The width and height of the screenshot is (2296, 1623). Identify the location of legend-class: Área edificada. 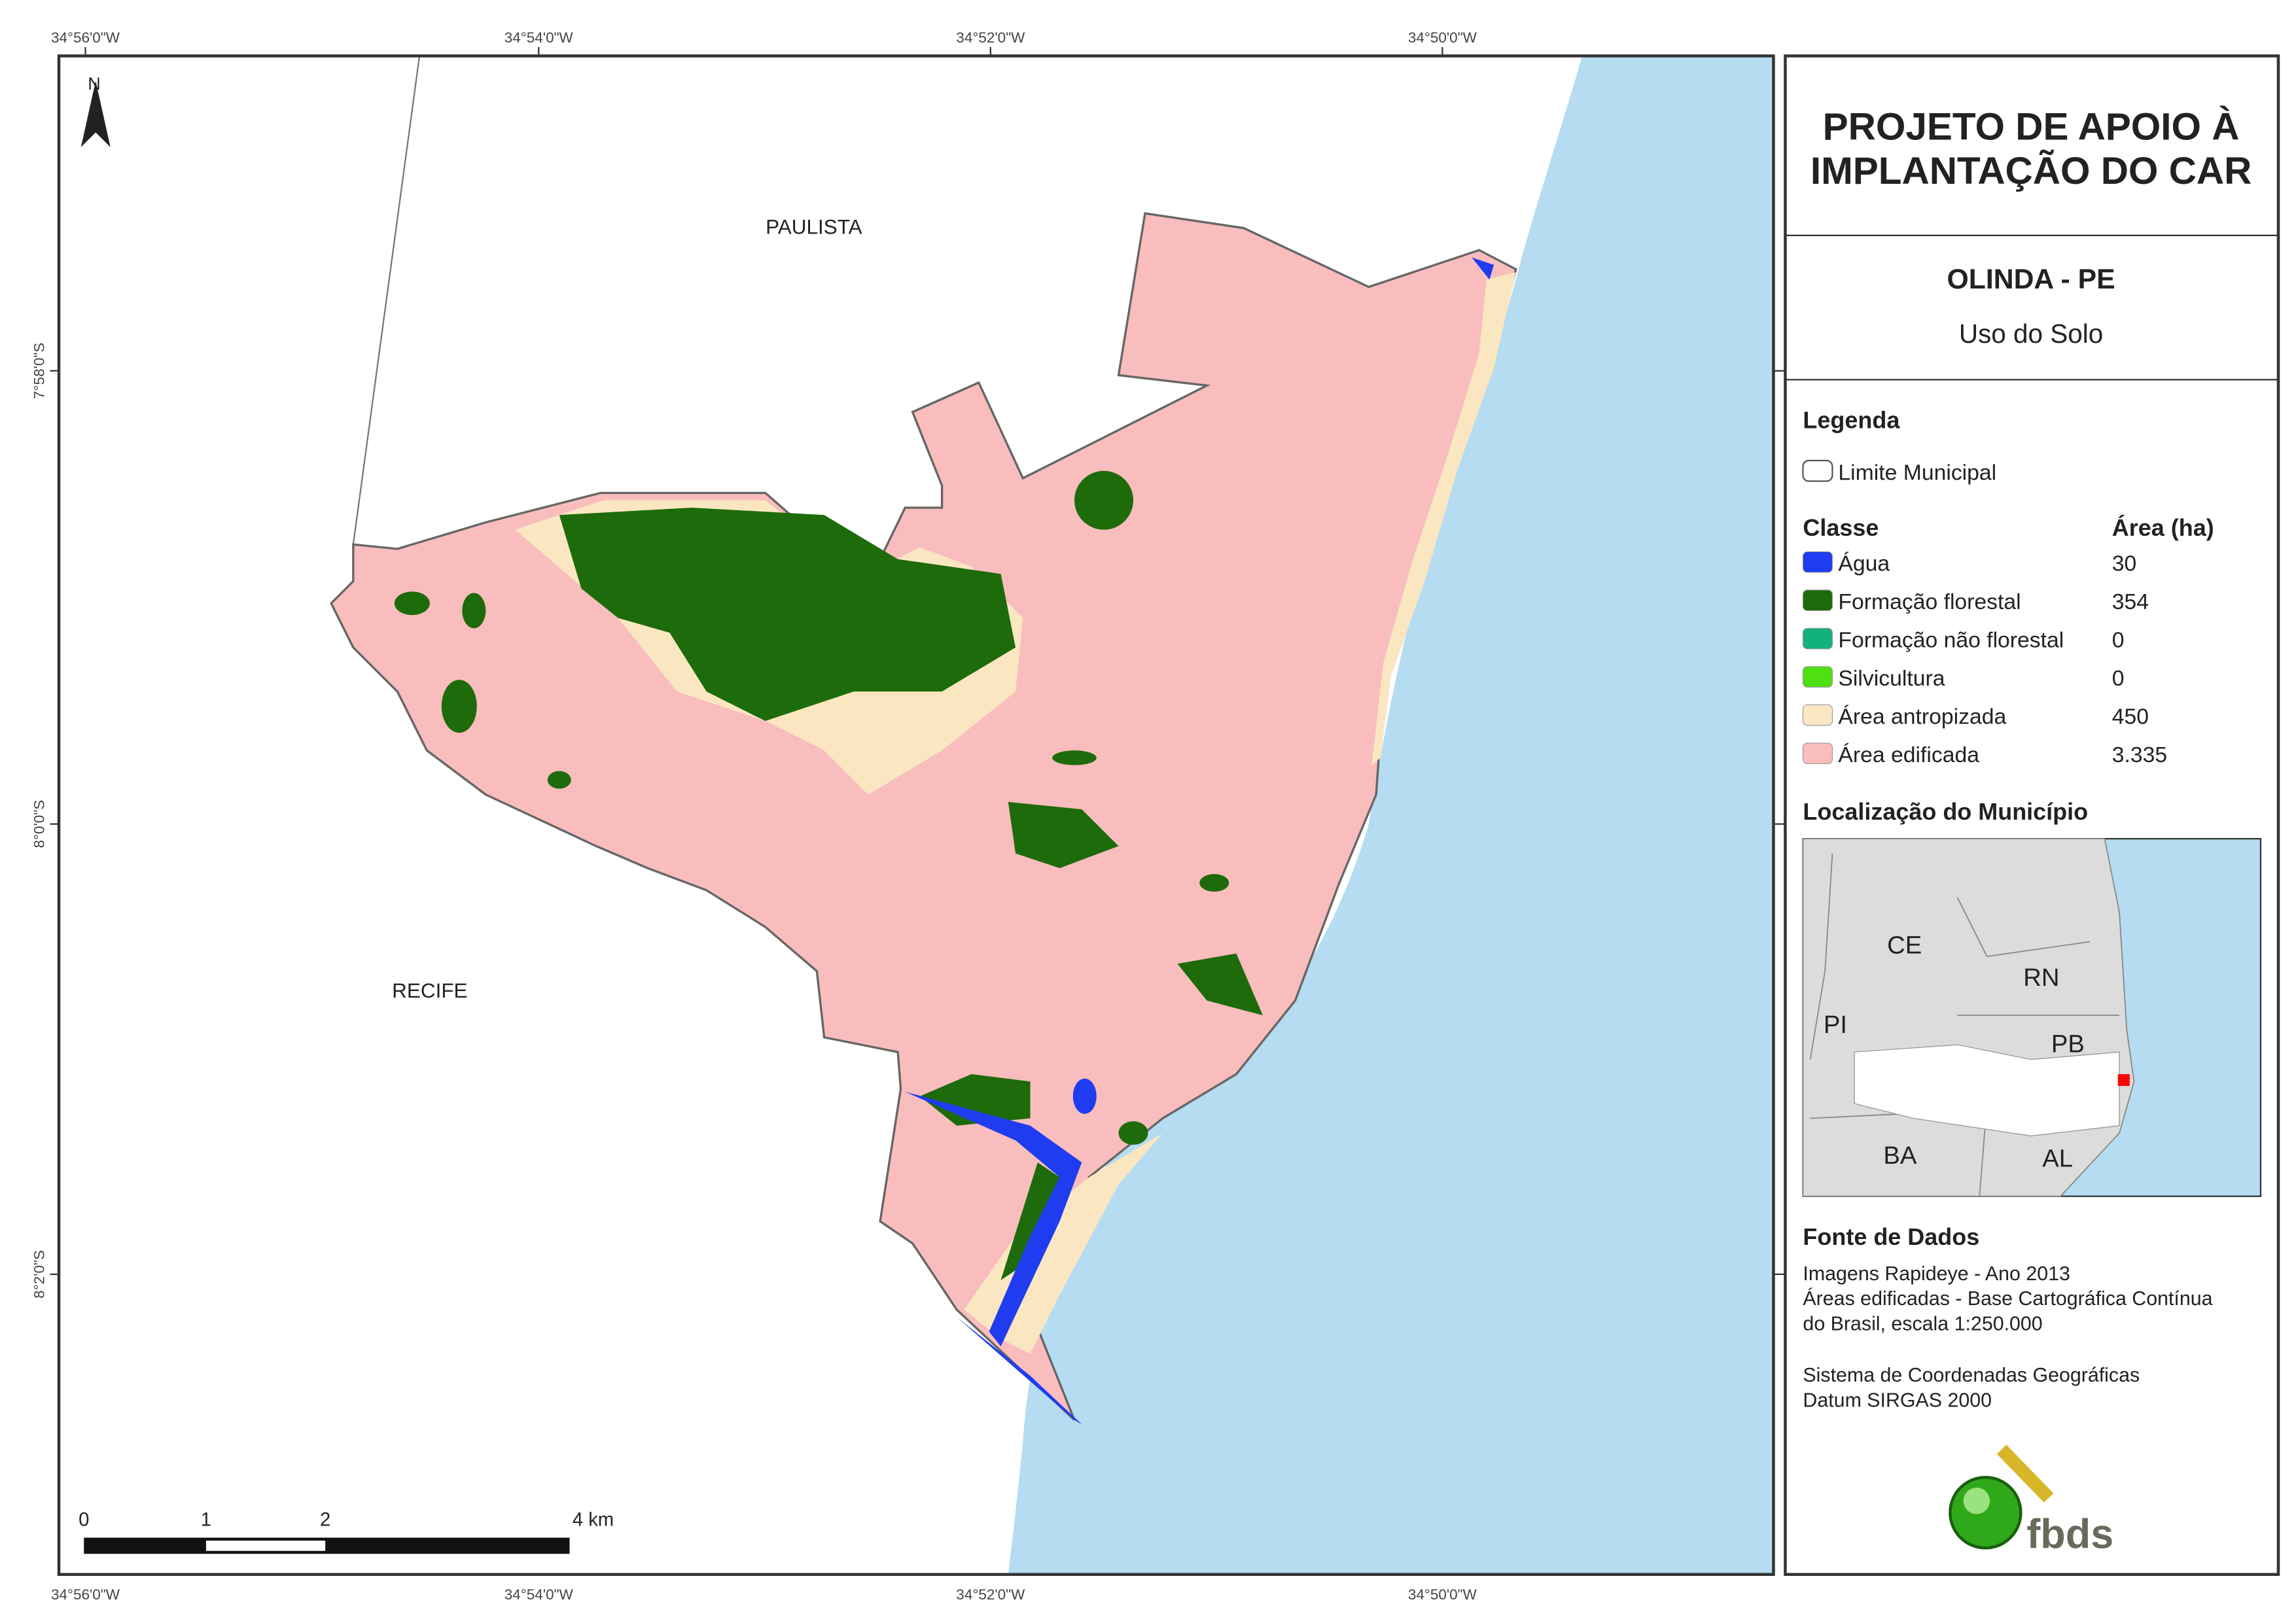
(1909, 755).